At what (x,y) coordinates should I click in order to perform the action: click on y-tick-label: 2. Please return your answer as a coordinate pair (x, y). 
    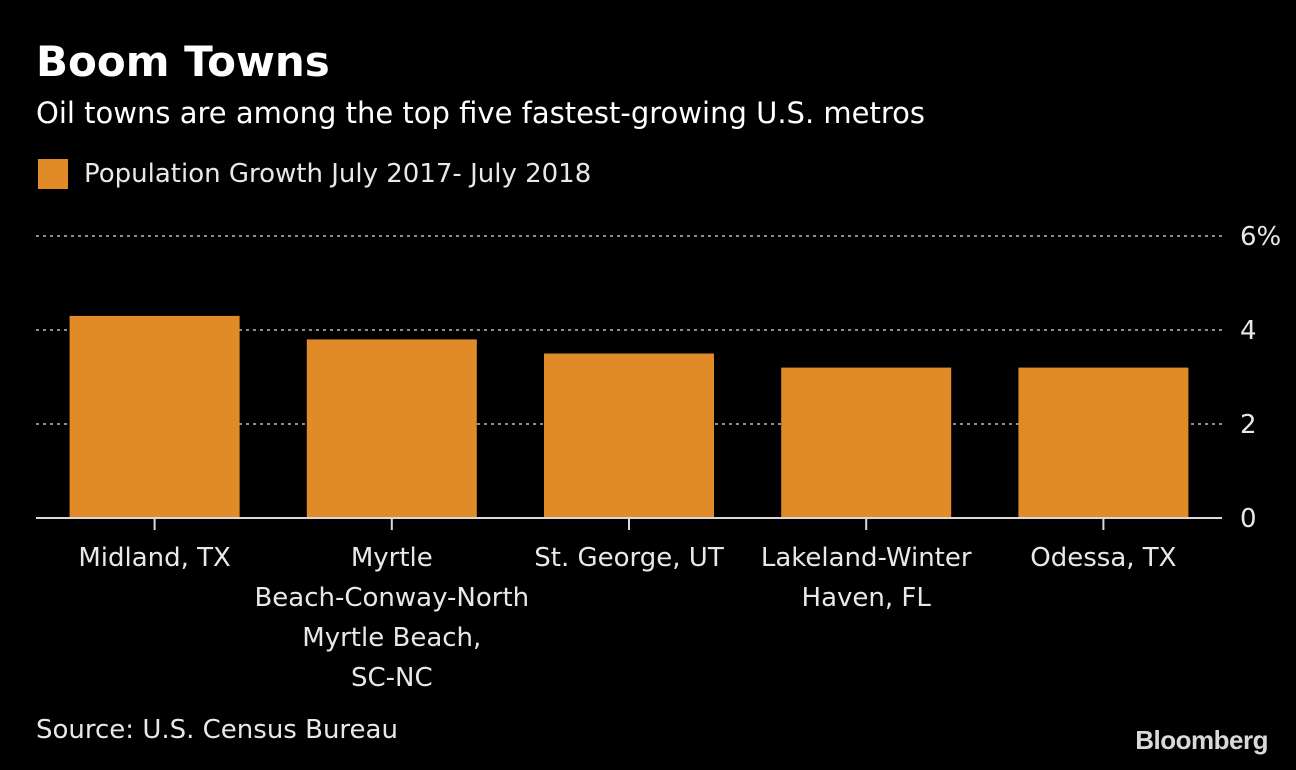
    Looking at the image, I should click on (1248, 425).